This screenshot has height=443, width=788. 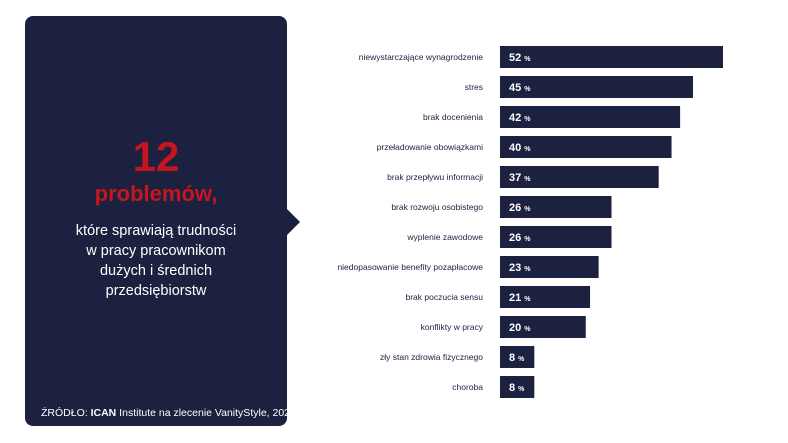 I want to click on category-label: wyplenie zawodowe, so click(x=444, y=237).